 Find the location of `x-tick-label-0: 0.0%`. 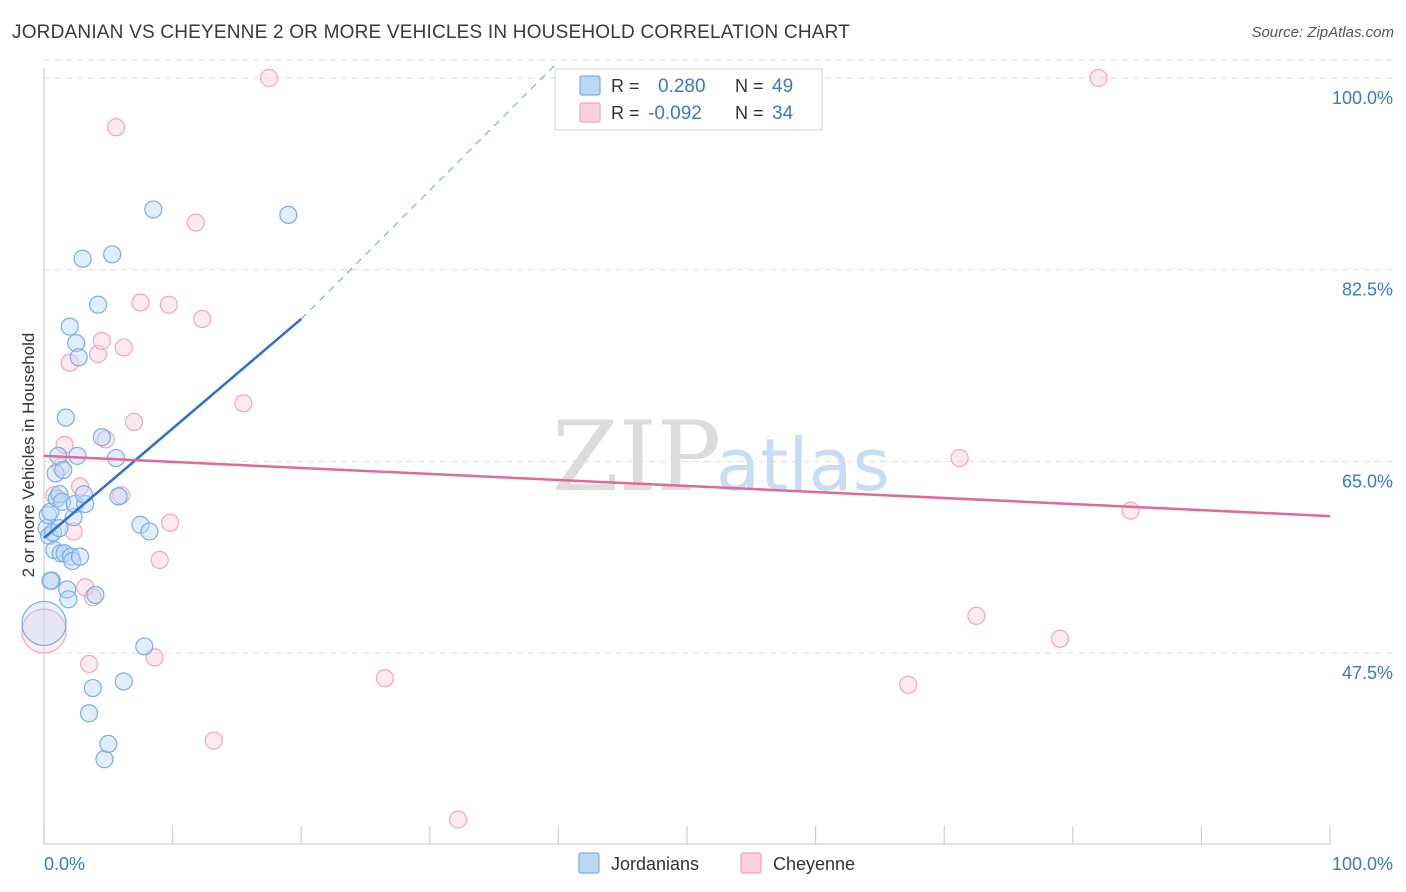

x-tick-label-0: 0.0% is located at coordinates (64, 864).